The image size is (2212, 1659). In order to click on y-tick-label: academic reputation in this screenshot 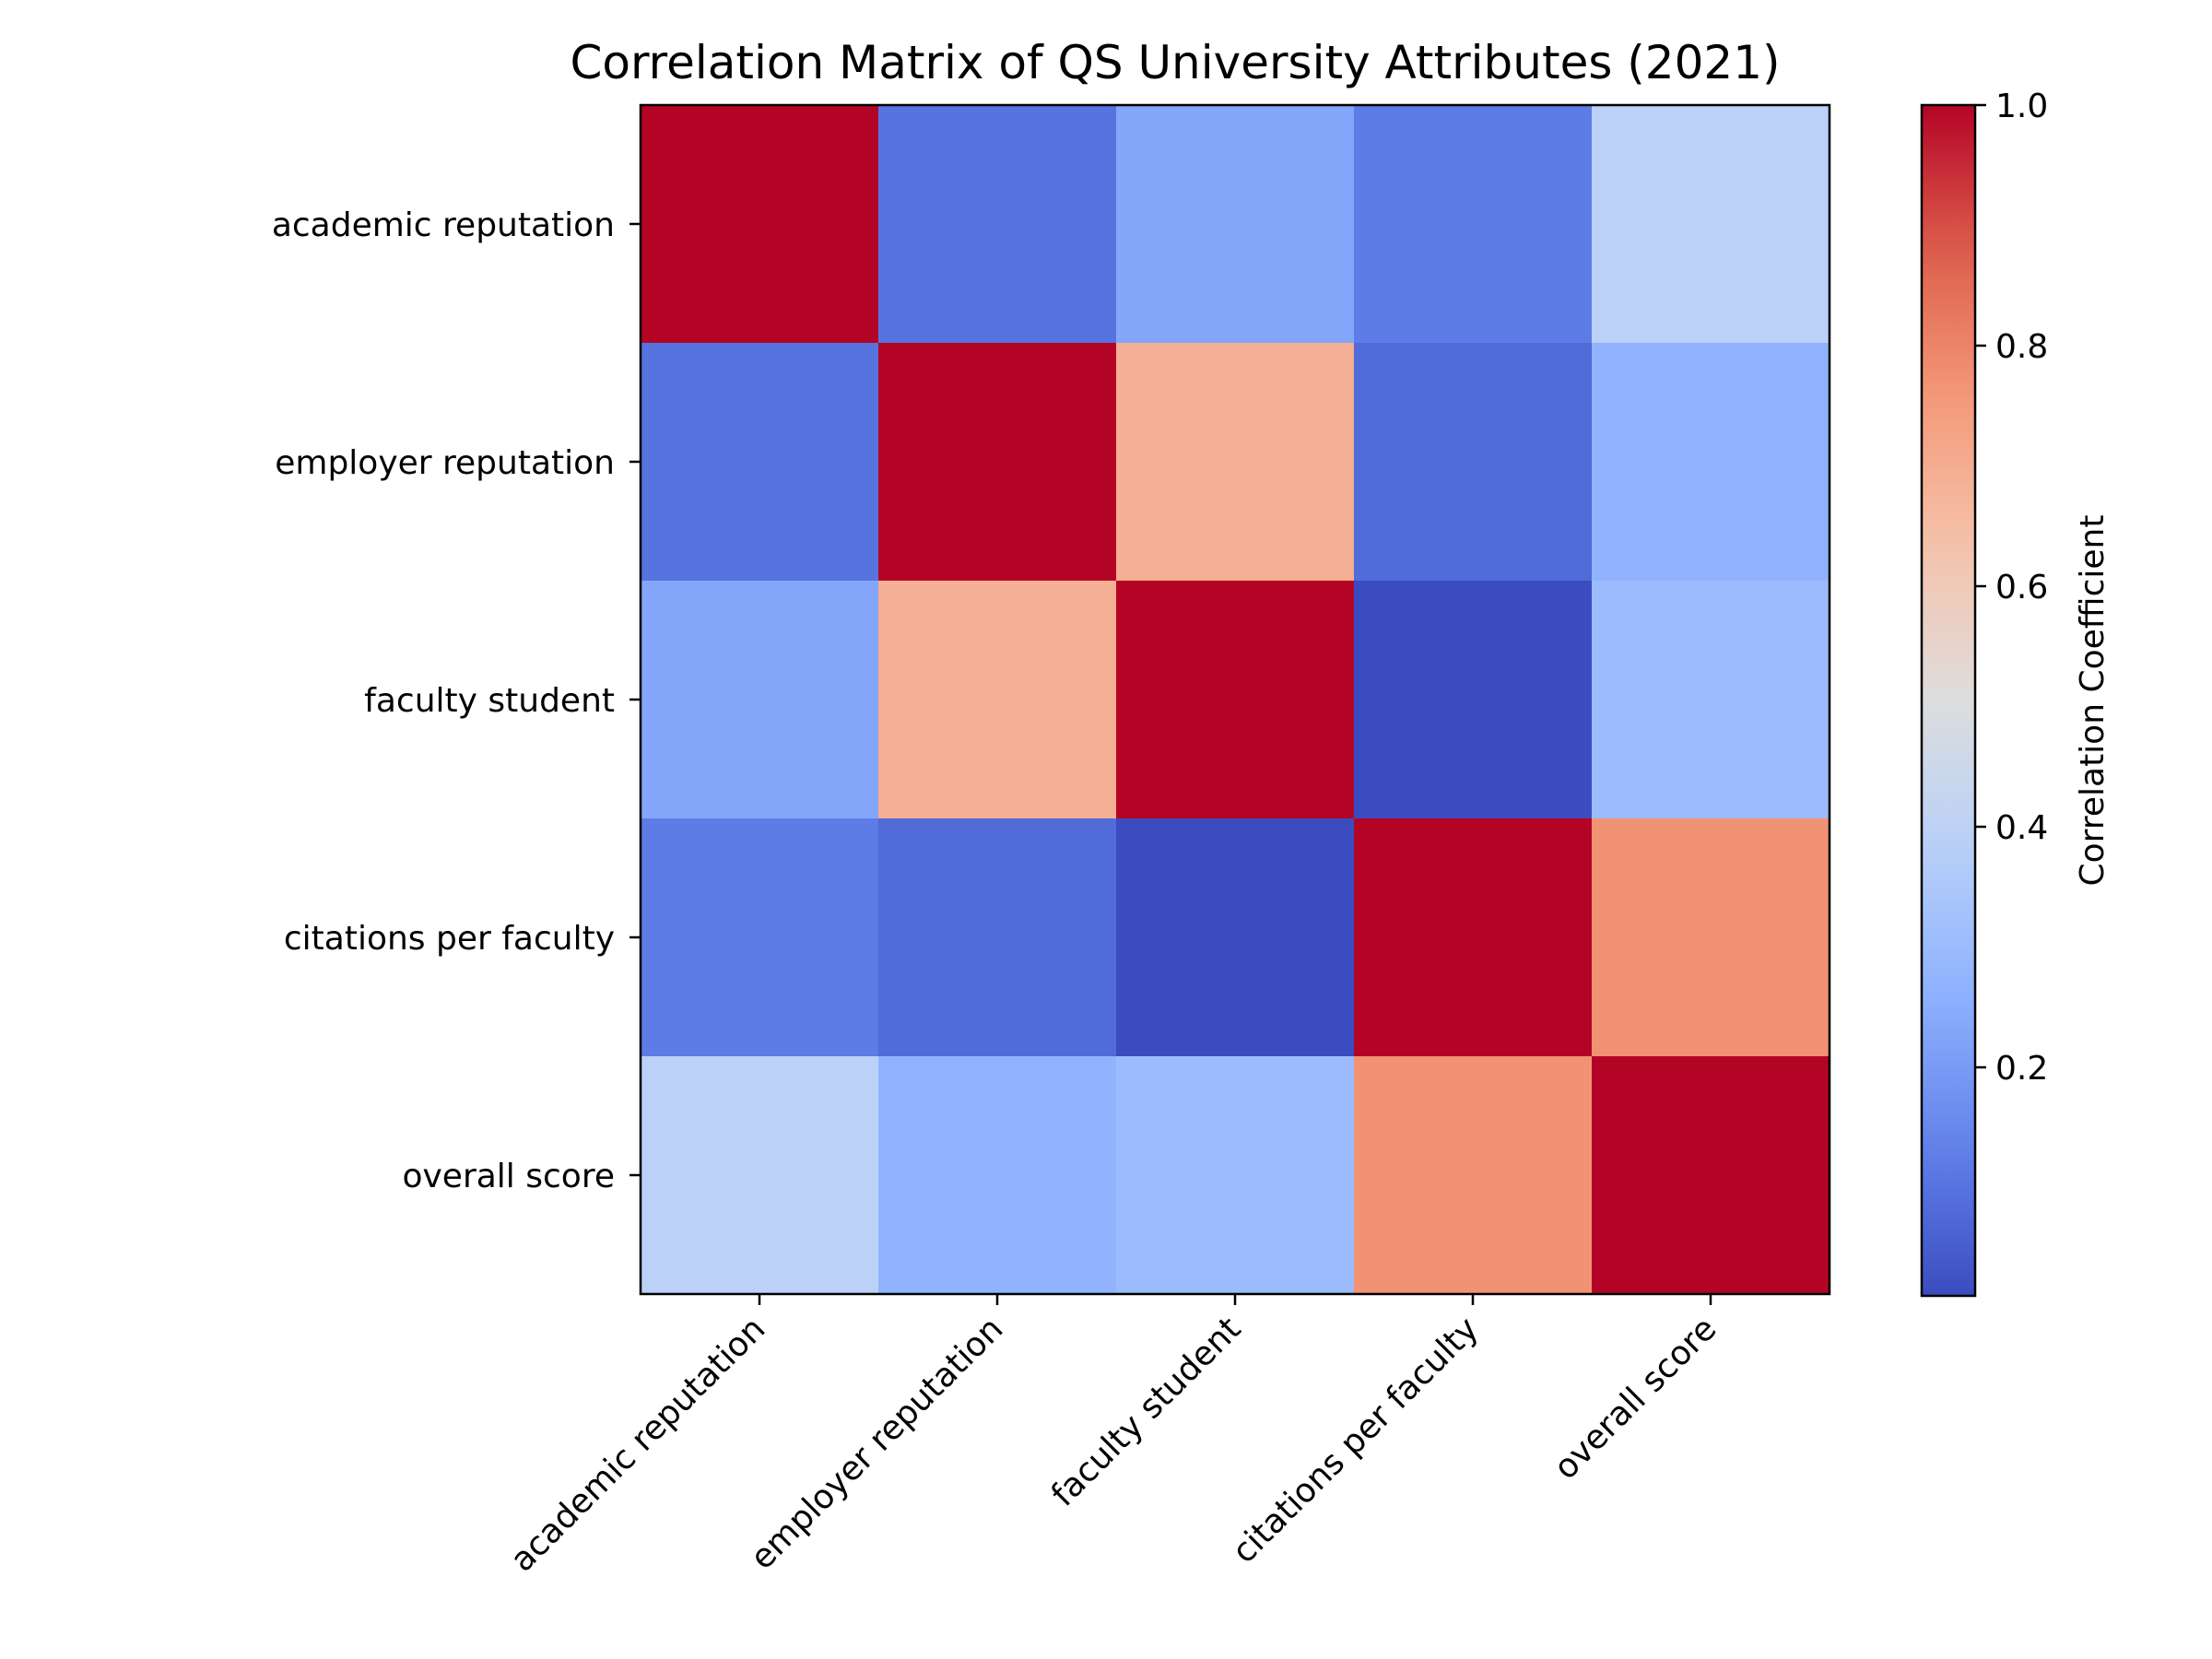, I will do `click(443, 225)`.